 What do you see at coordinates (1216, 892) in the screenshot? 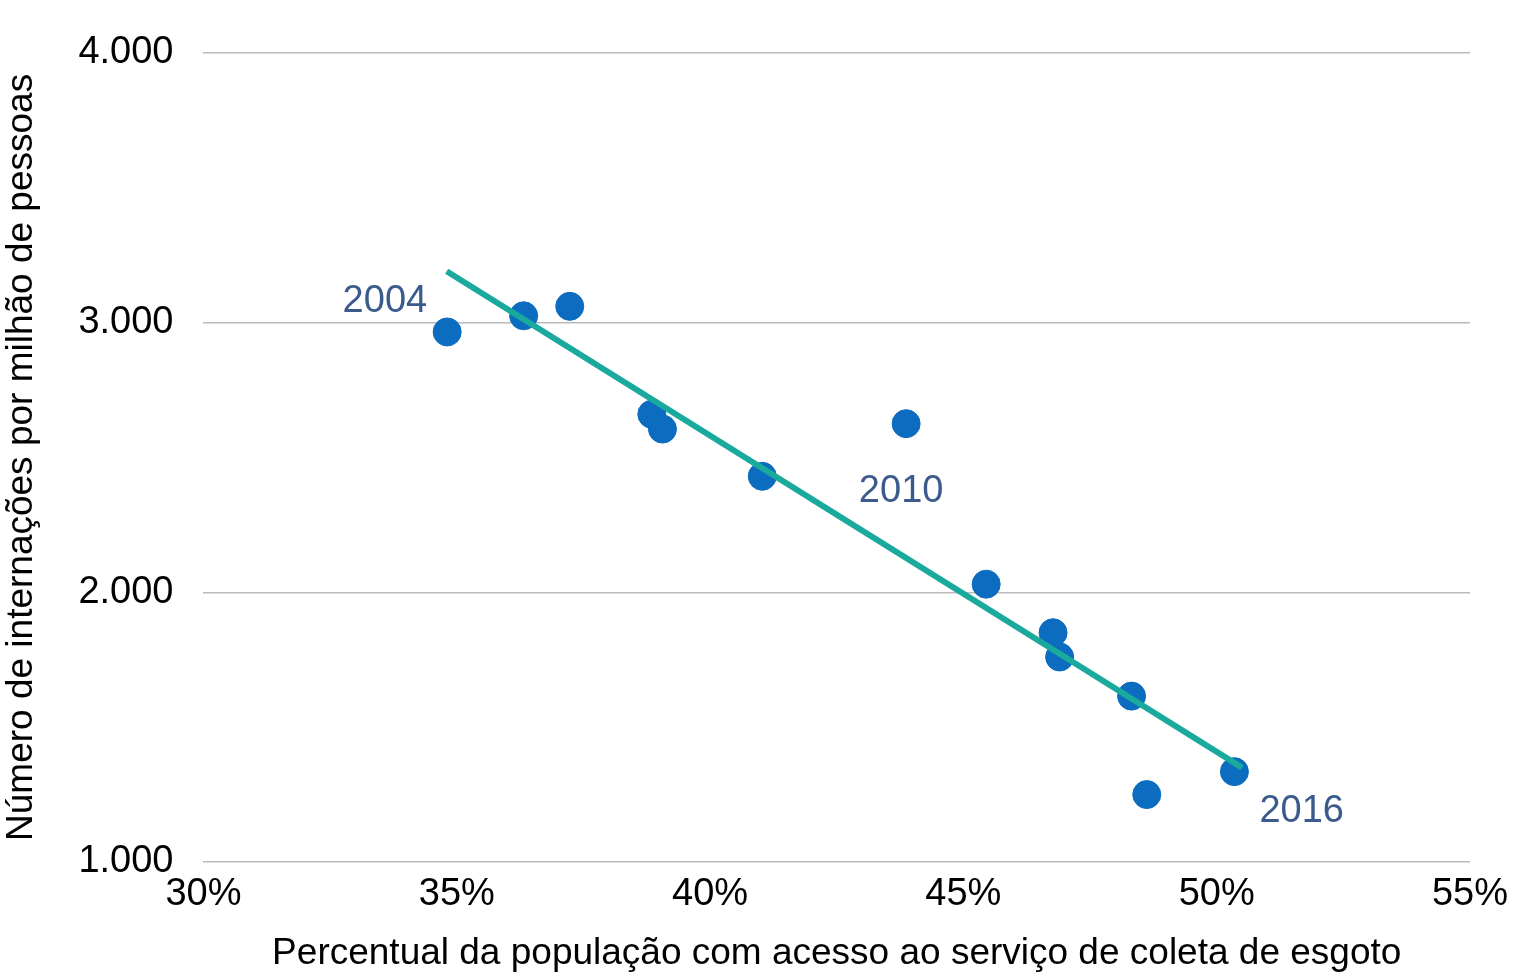
I see `x-tick-label: 50%` at bounding box center [1216, 892].